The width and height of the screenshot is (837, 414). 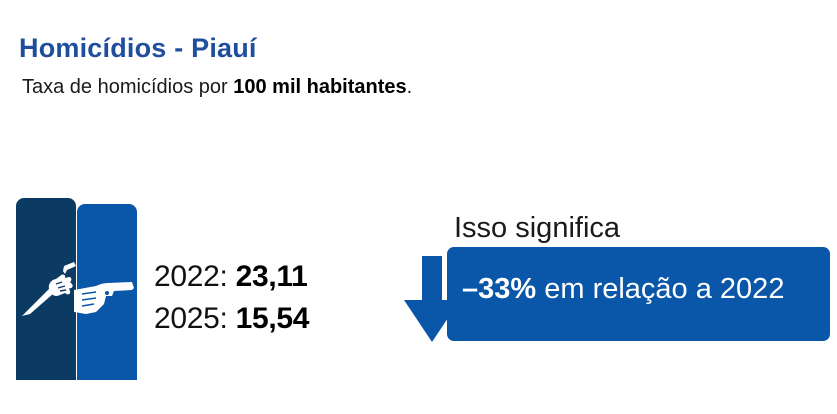 I want to click on result-box, so click(x=638, y=294).